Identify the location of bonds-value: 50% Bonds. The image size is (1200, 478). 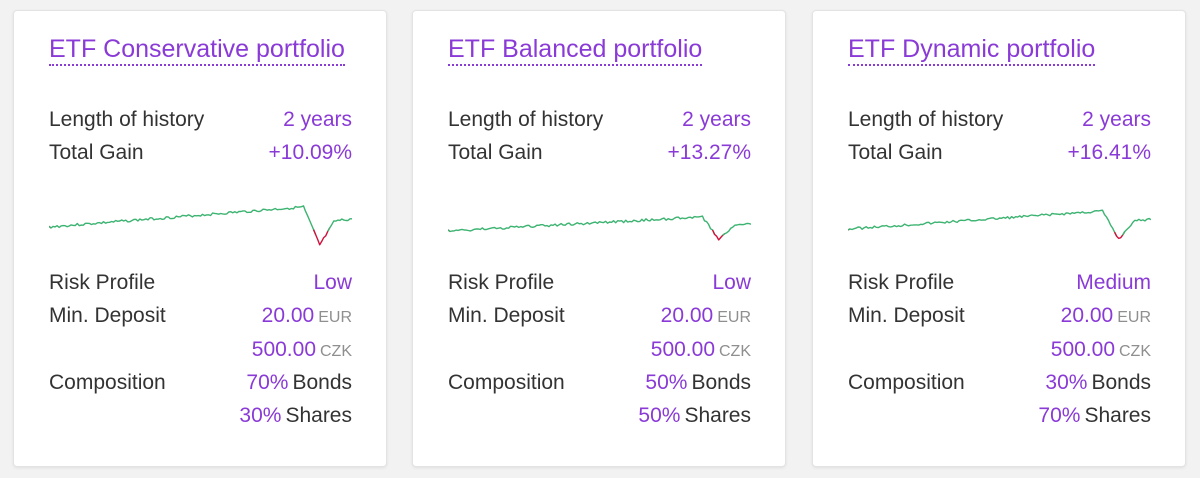
(698, 383).